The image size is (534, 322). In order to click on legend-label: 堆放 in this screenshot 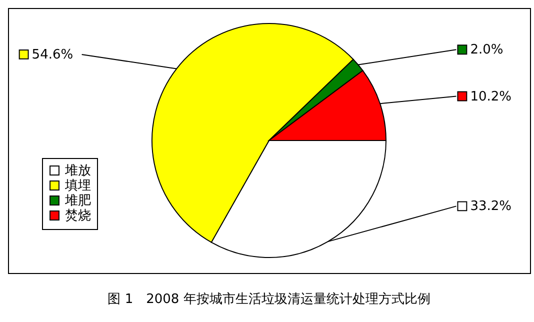, I will do `click(77, 171)`.